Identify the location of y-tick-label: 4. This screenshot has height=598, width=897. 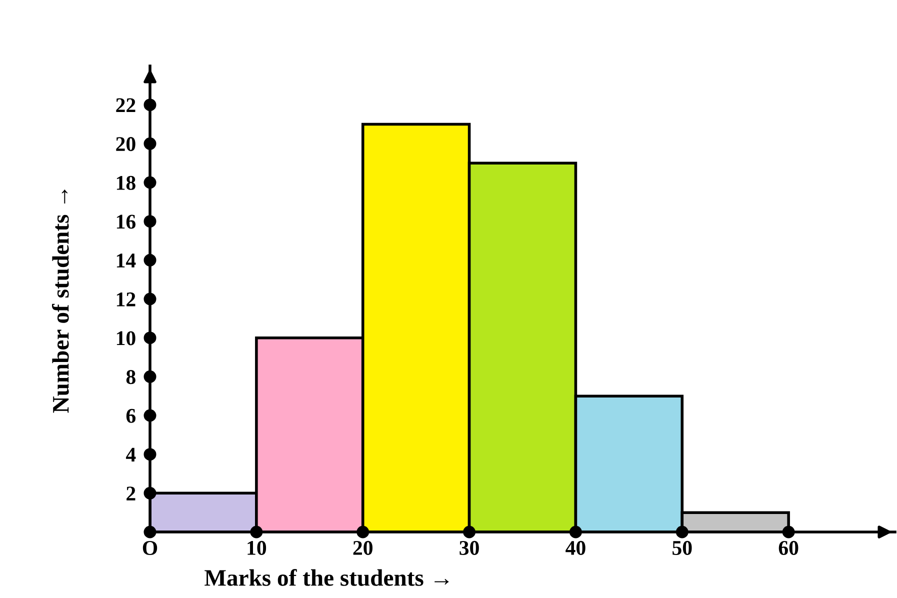
(131, 455).